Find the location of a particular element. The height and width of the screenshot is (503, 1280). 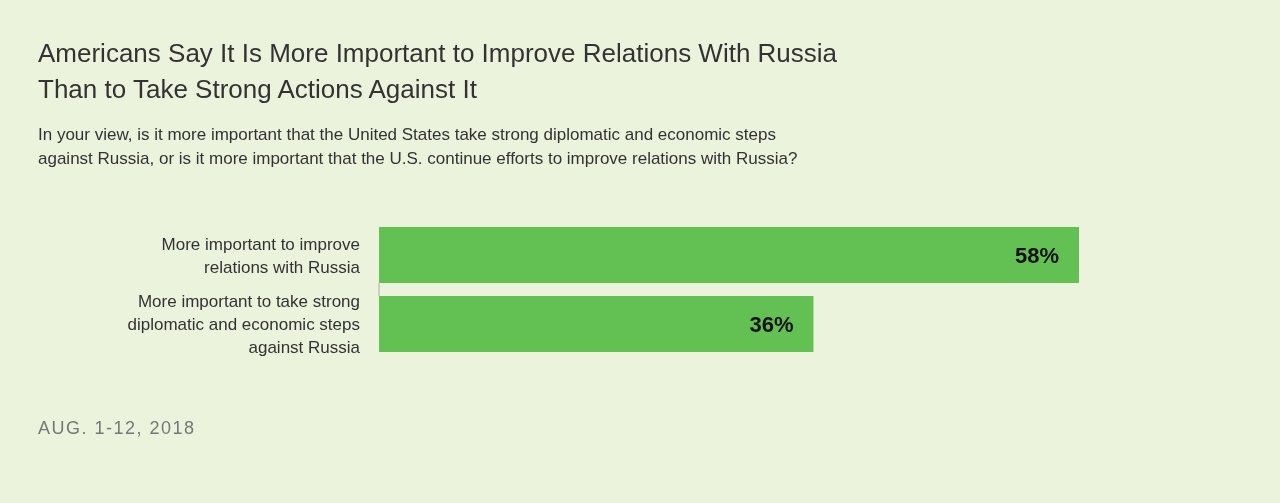

data-label: 58% is located at coordinates (1036, 255).